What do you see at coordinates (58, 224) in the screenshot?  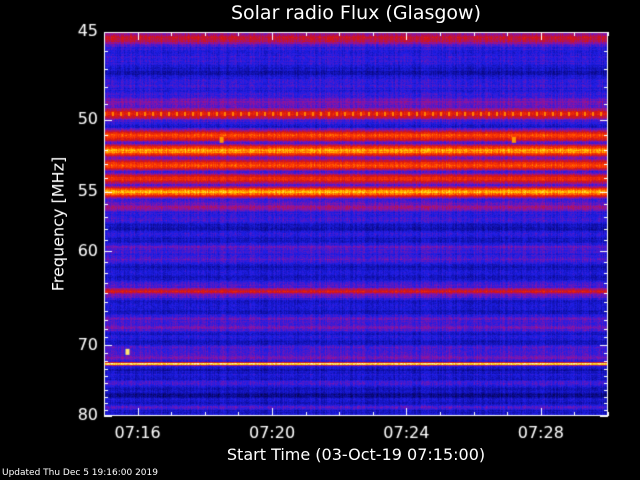 I see `y-axis-label: Frequency [MHz]` at bounding box center [58, 224].